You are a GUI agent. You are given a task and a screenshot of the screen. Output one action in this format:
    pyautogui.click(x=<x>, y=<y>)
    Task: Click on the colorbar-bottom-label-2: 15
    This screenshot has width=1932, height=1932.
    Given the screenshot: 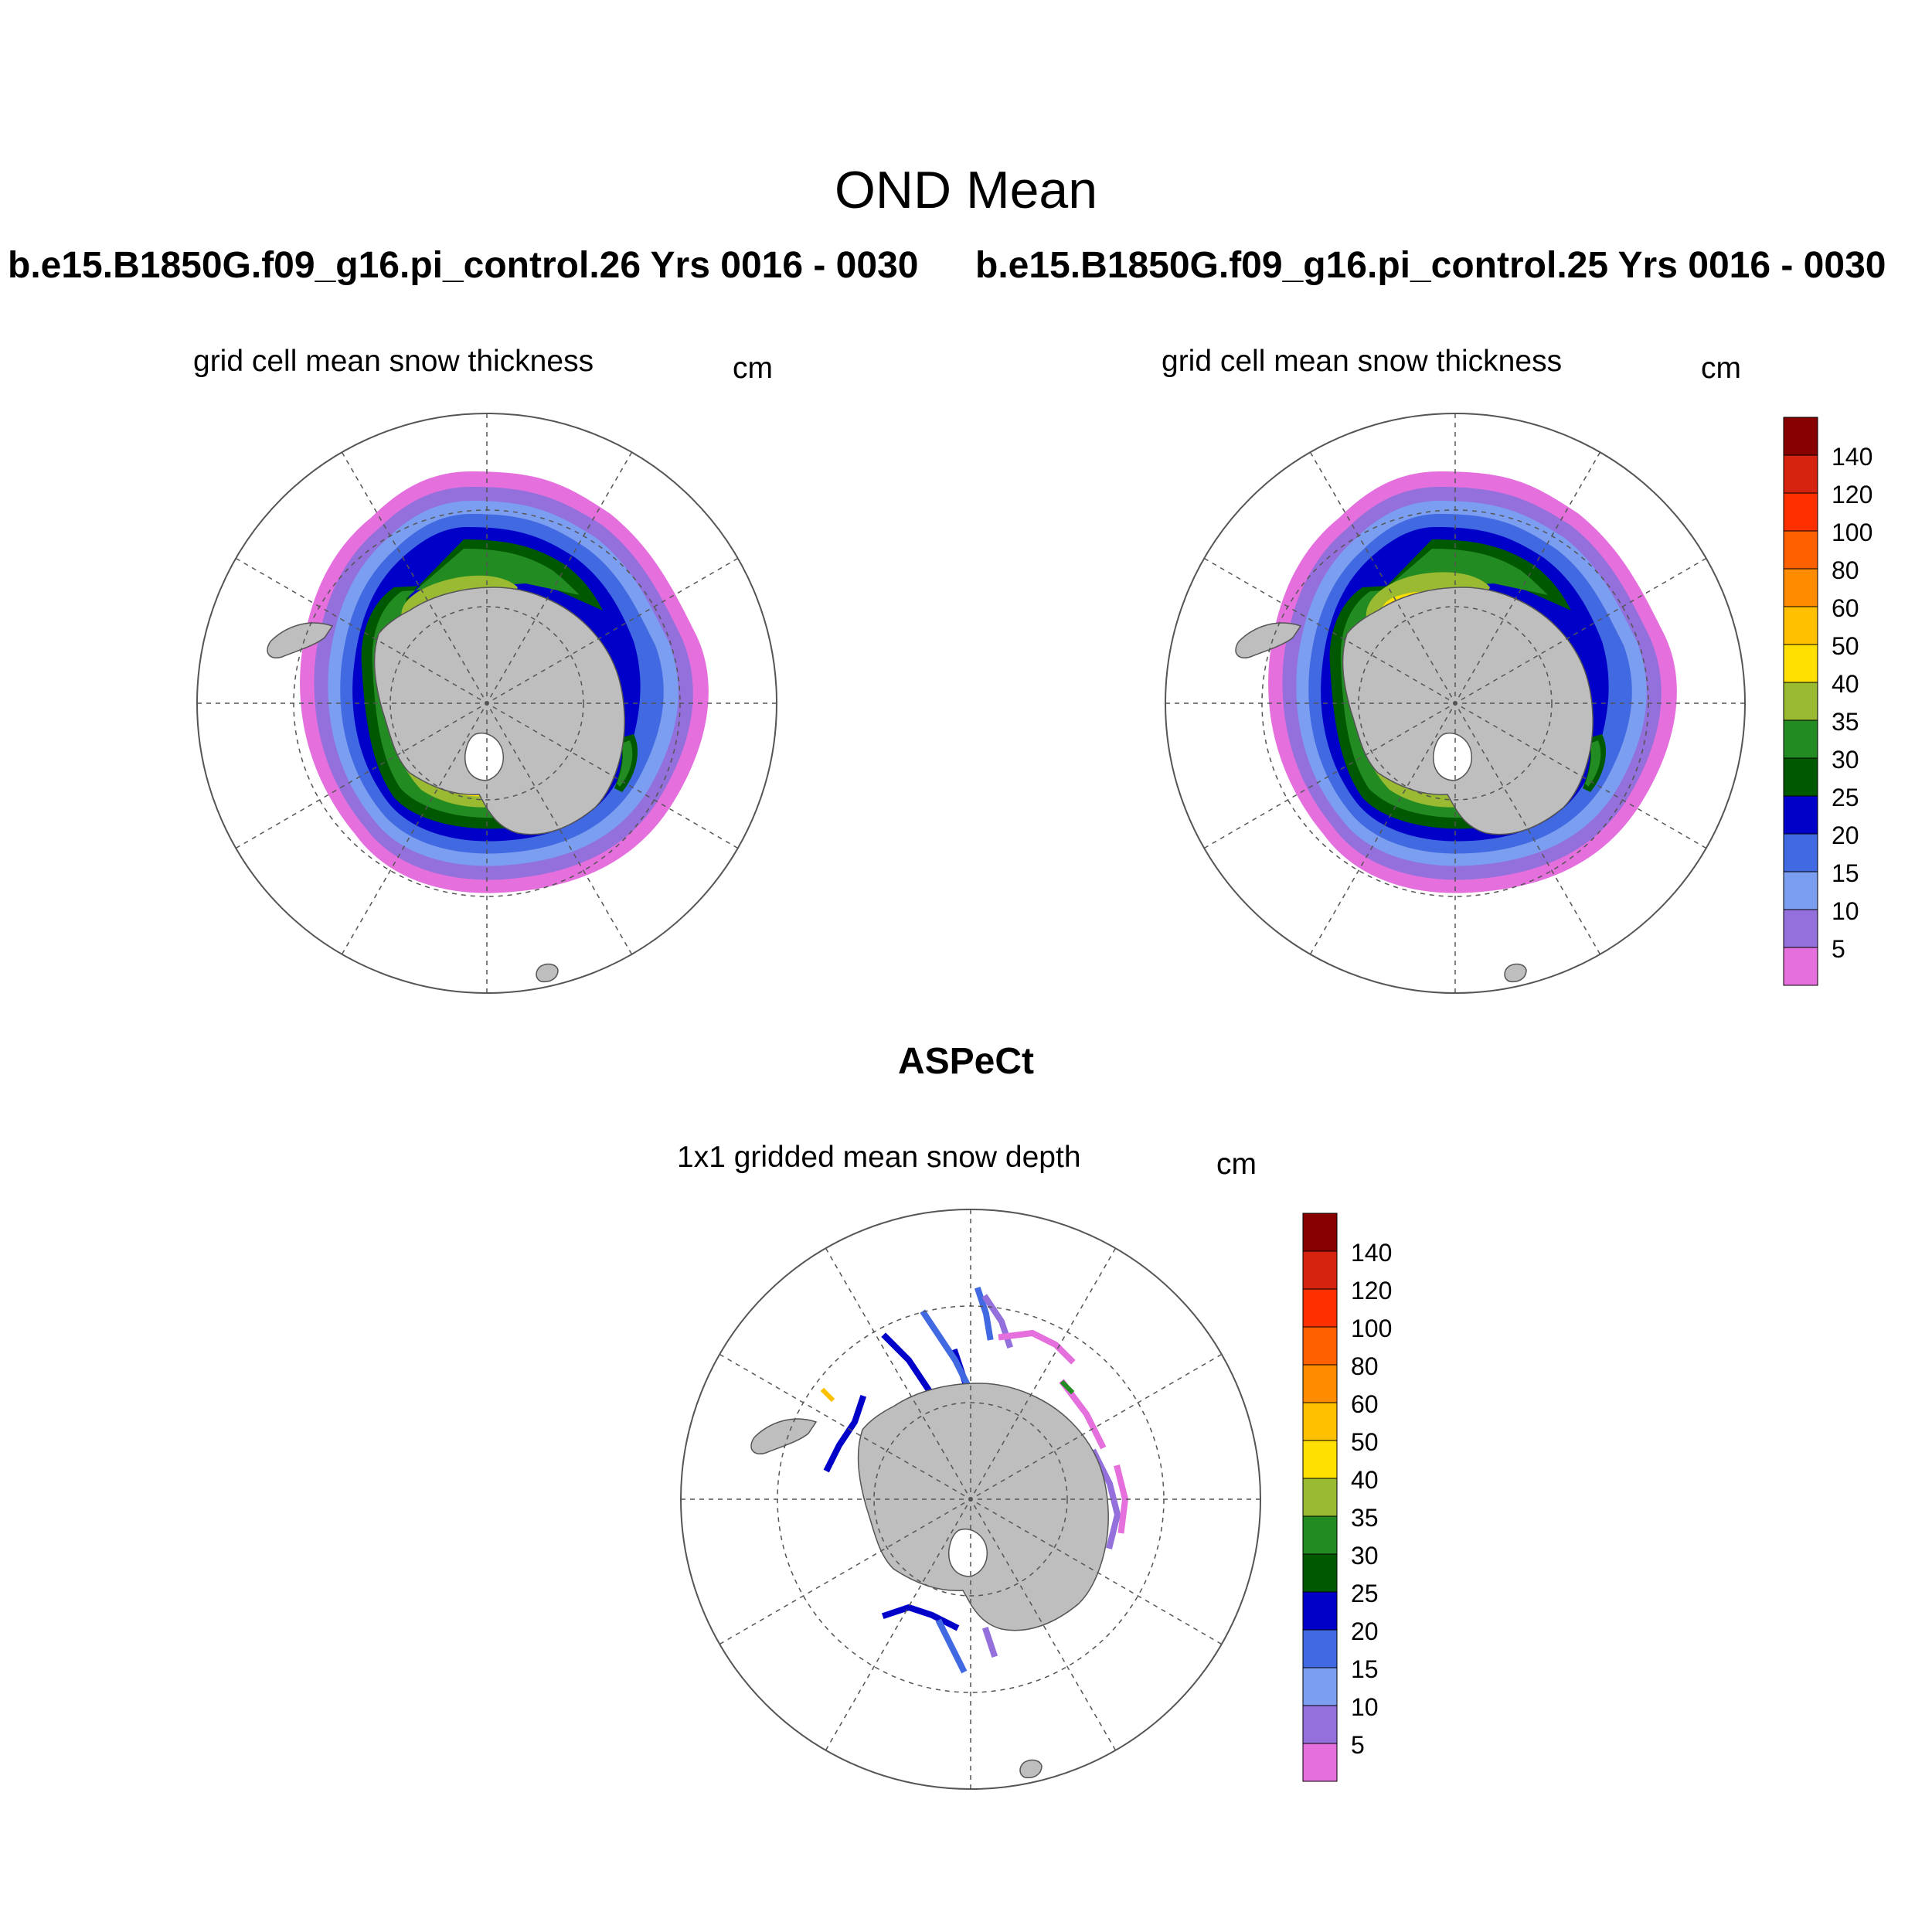 What is the action you would take?
    pyautogui.click(x=1365, y=1669)
    